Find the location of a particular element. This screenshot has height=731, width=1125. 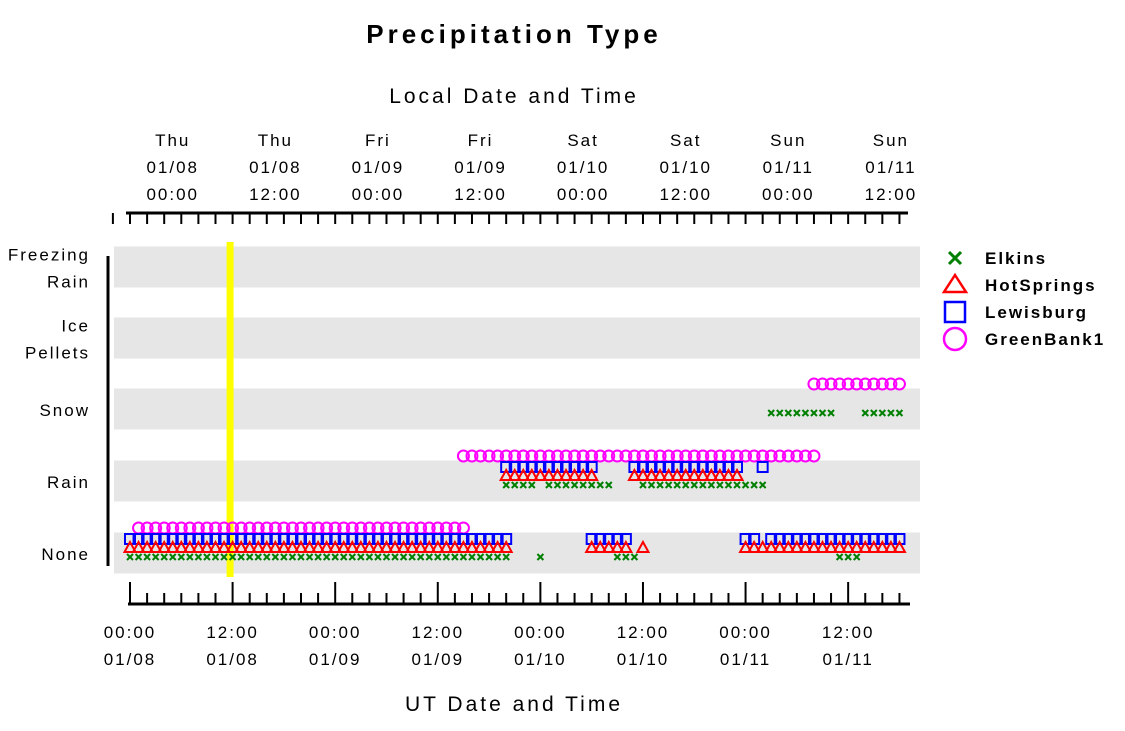

legend-item-elkins: Elkins is located at coordinates (997, 258).